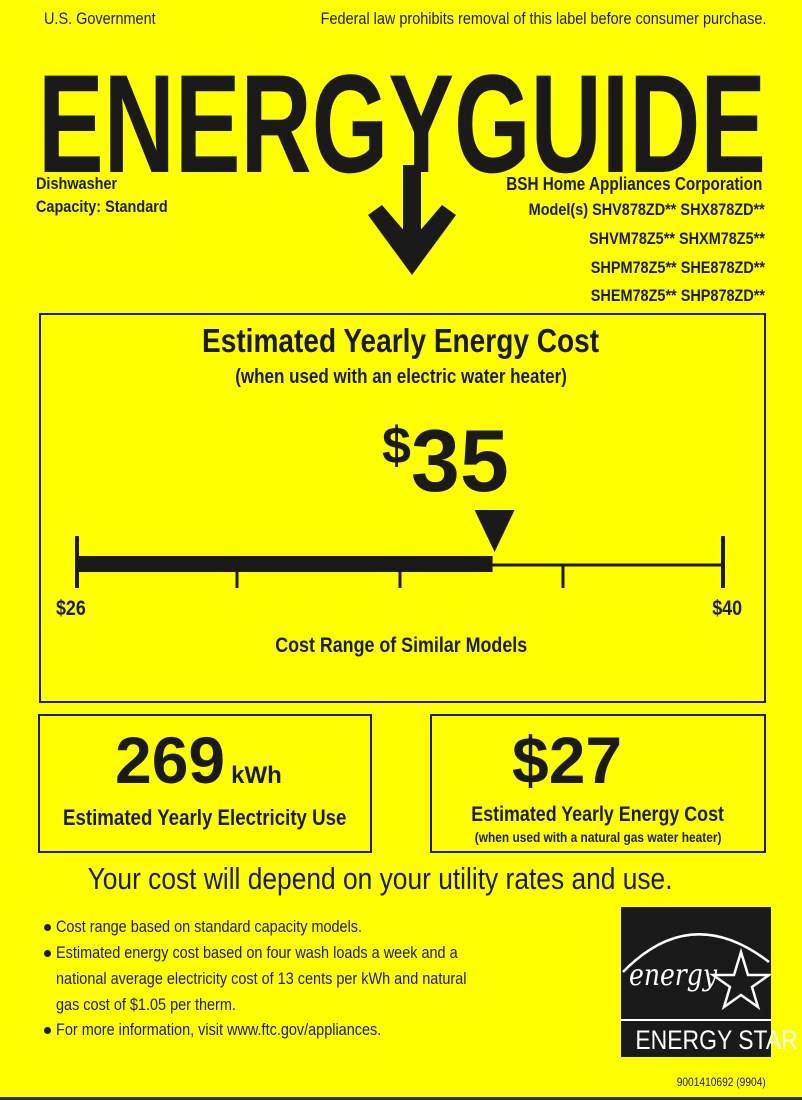  What do you see at coordinates (401, 340) in the screenshot?
I see `yearly-cost-title: Estimated Yearly Energy Cost` at bounding box center [401, 340].